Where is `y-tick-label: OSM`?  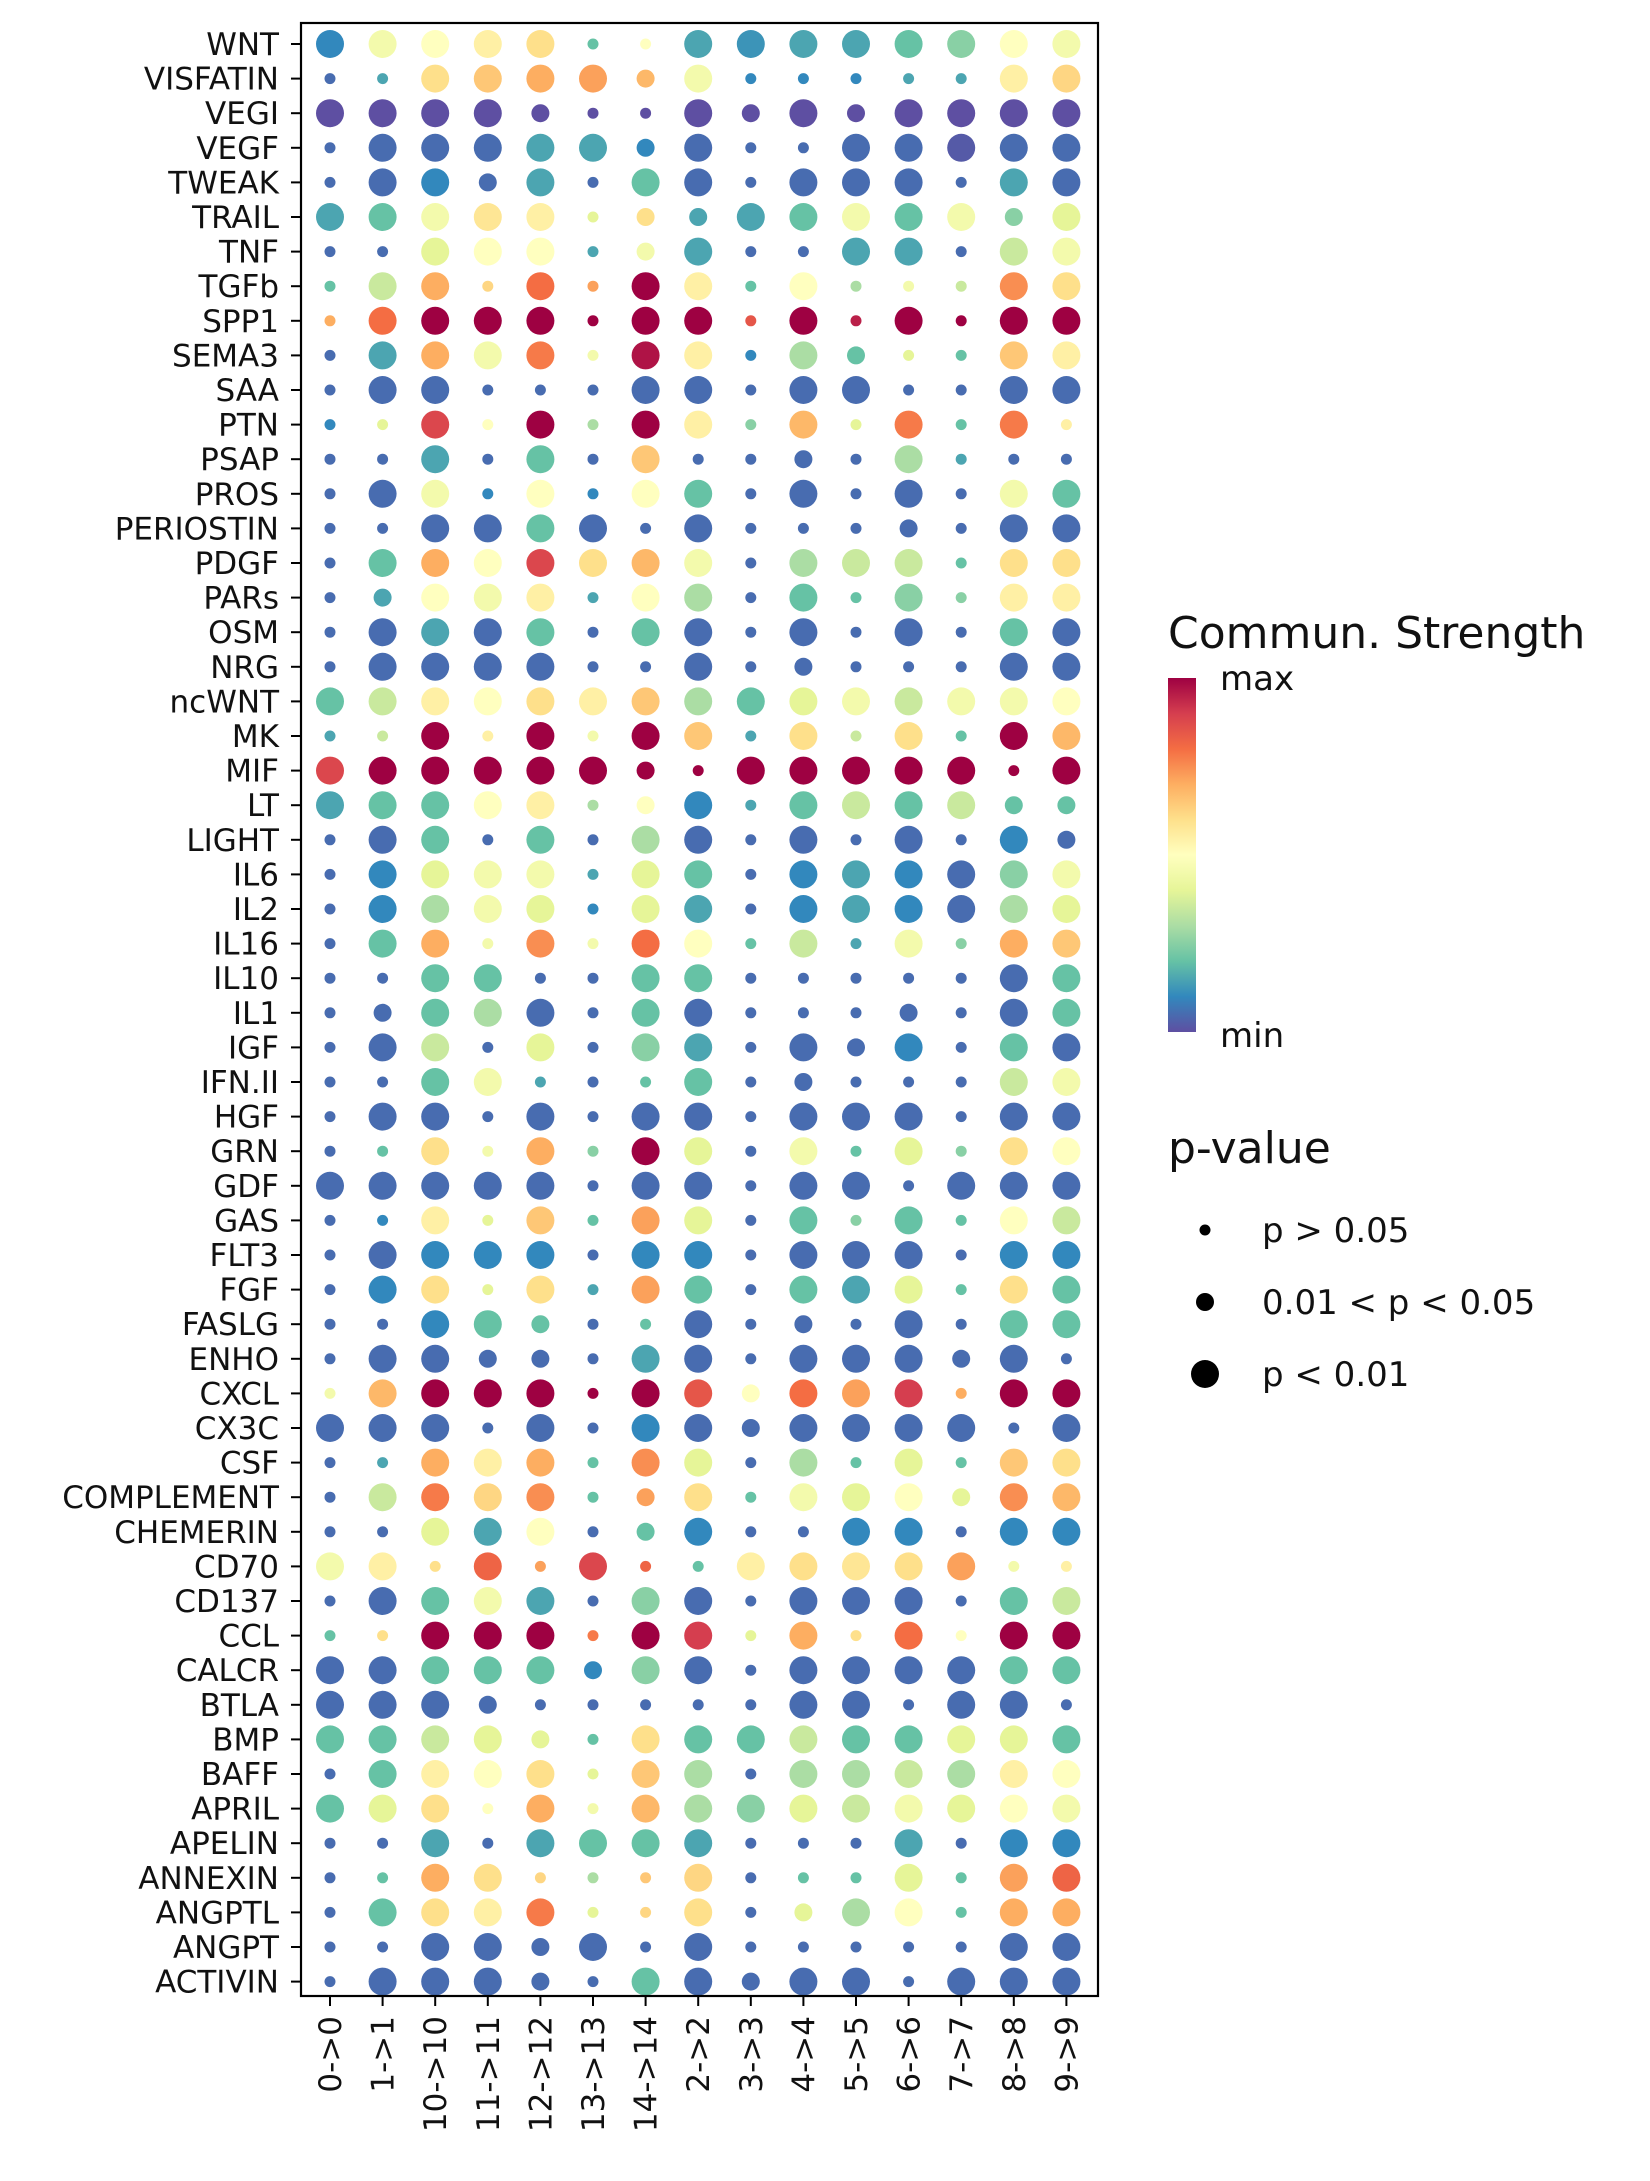
y-tick-label: OSM is located at coordinates (243, 633).